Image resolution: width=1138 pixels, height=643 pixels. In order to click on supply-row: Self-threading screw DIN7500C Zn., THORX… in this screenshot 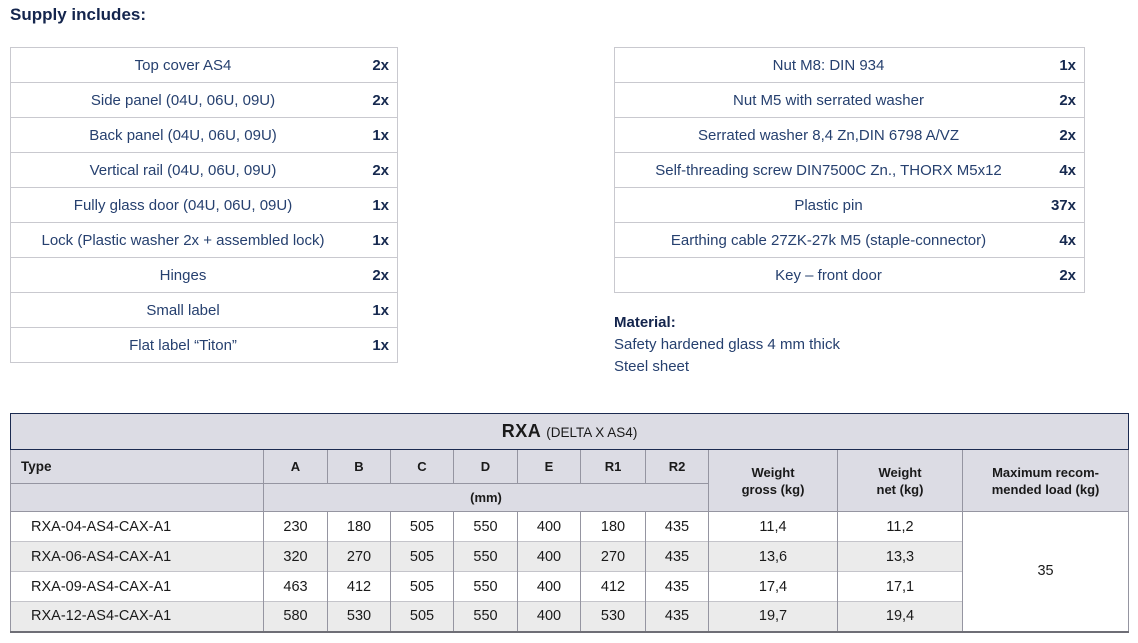, I will do `click(849, 170)`.